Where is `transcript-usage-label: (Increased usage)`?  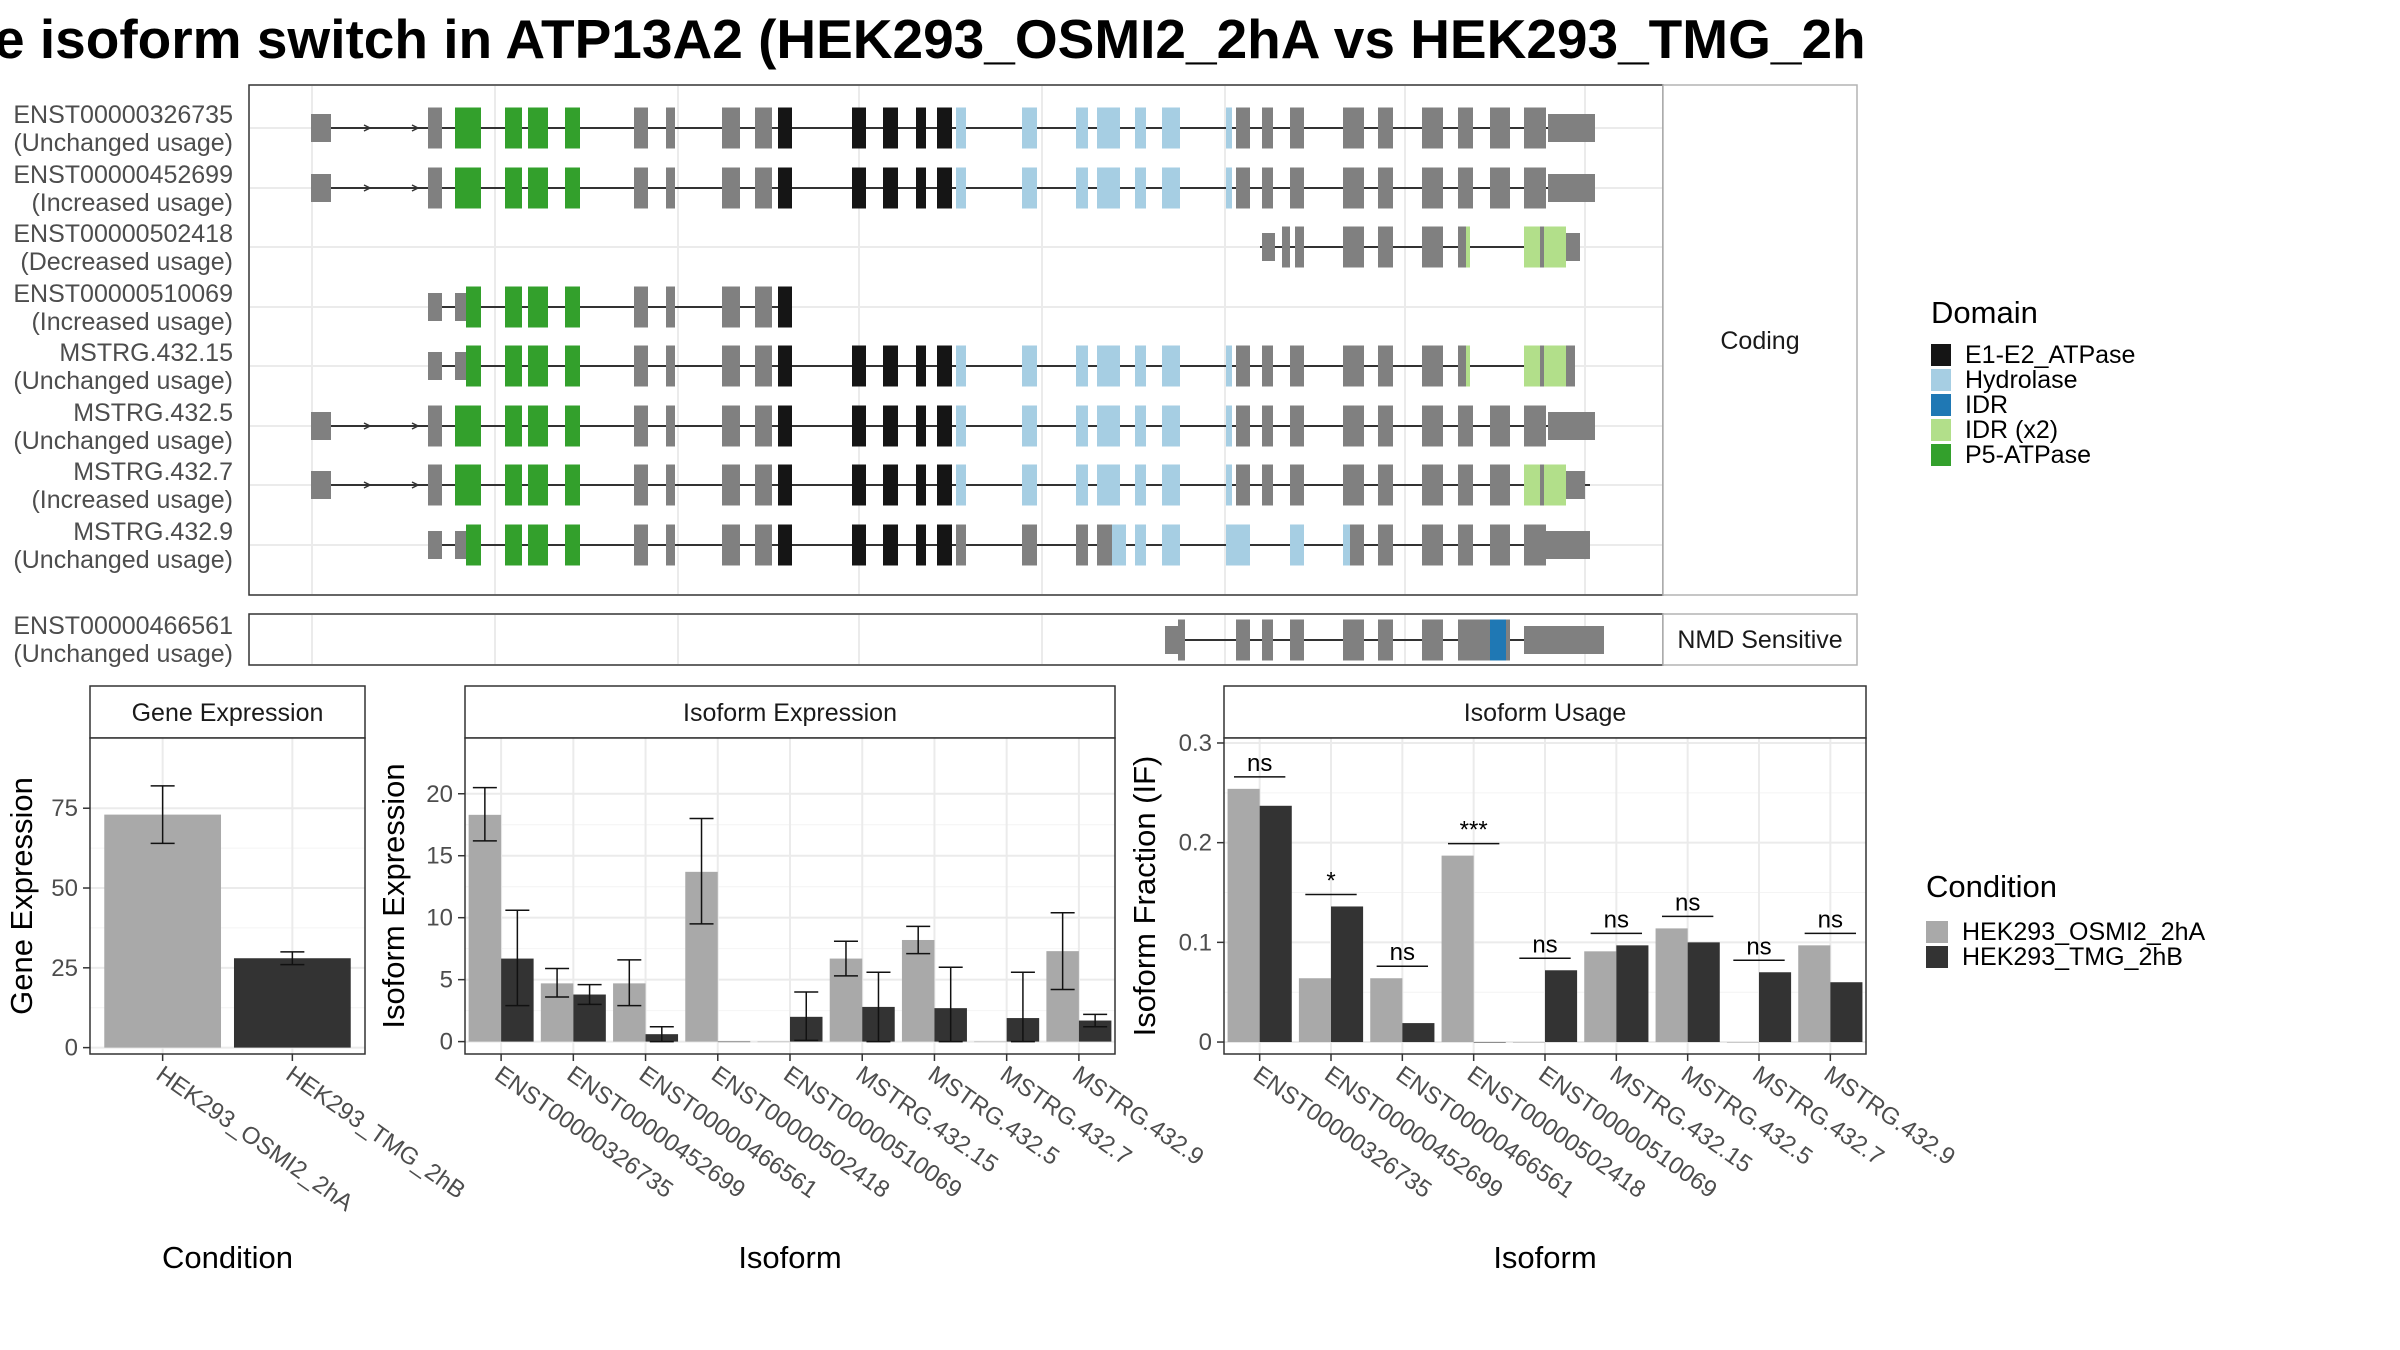 transcript-usage-label: (Increased usage) is located at coordinates (132, 203).